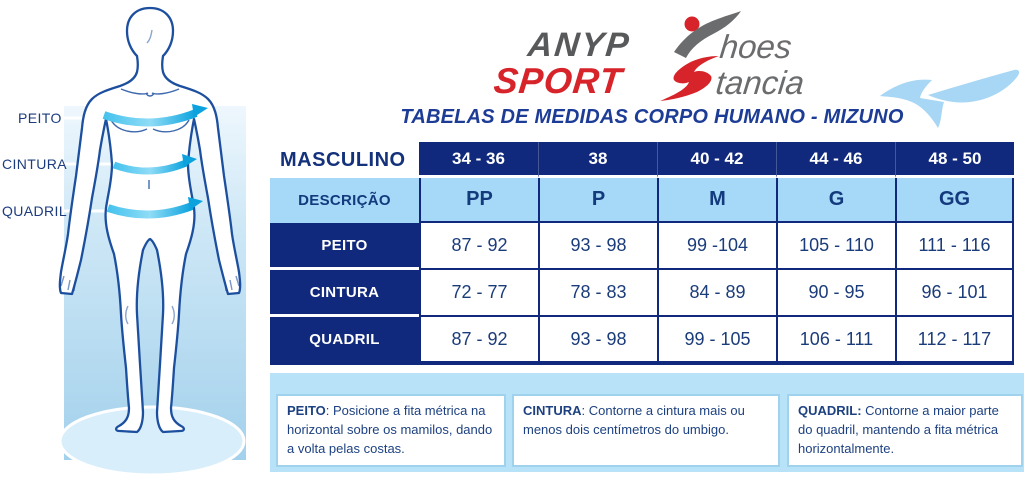 The height and width of the screenshot is (479, 1024). What do you see at coordinates (478, 160) in the screenshot?
I see `size-number-cell: 34 - 36` at bounding box center [478, 160].